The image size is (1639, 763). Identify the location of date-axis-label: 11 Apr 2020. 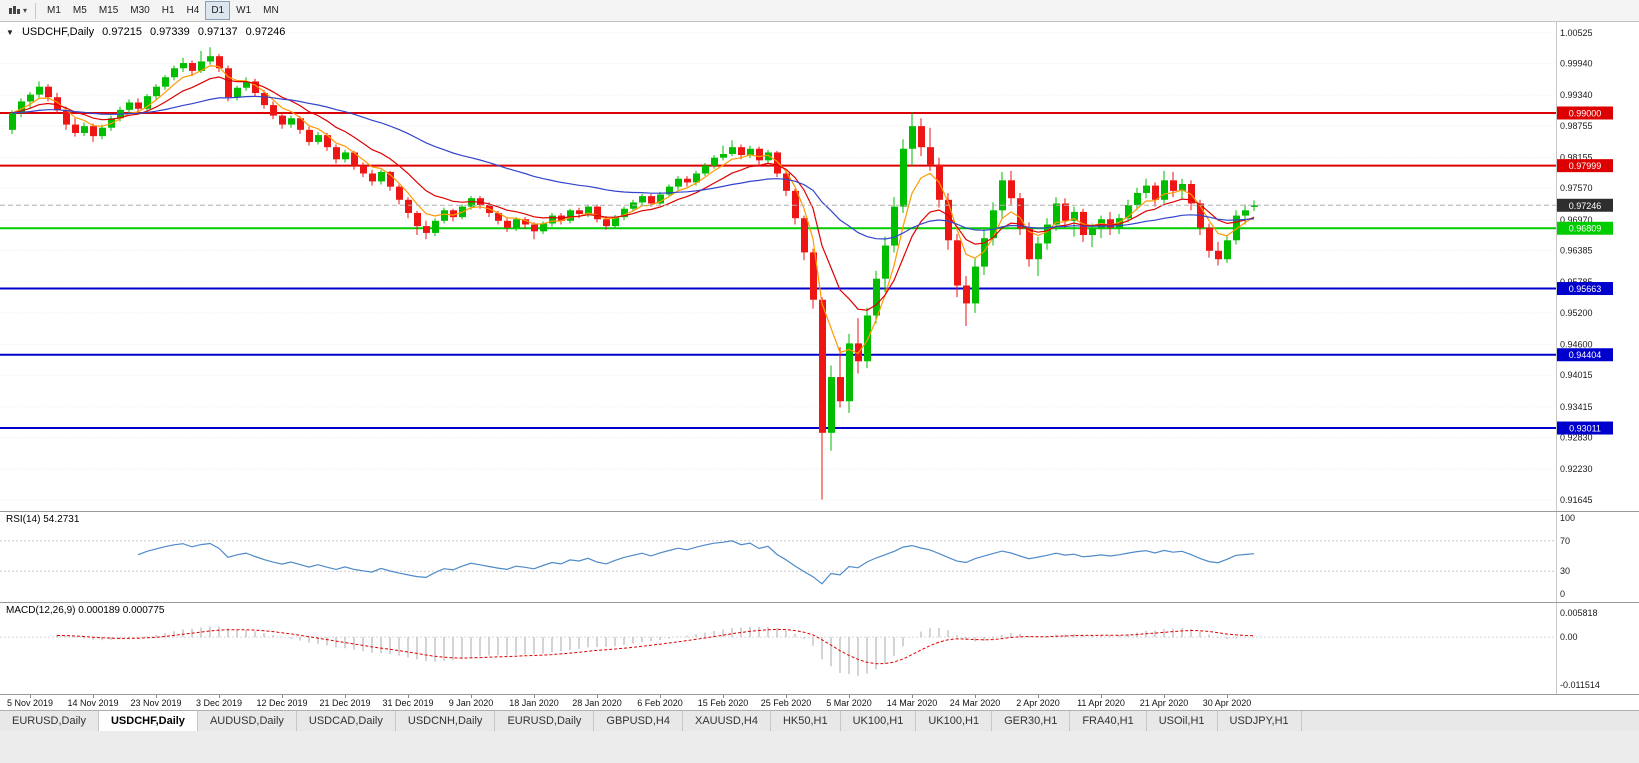
(1101, 703).